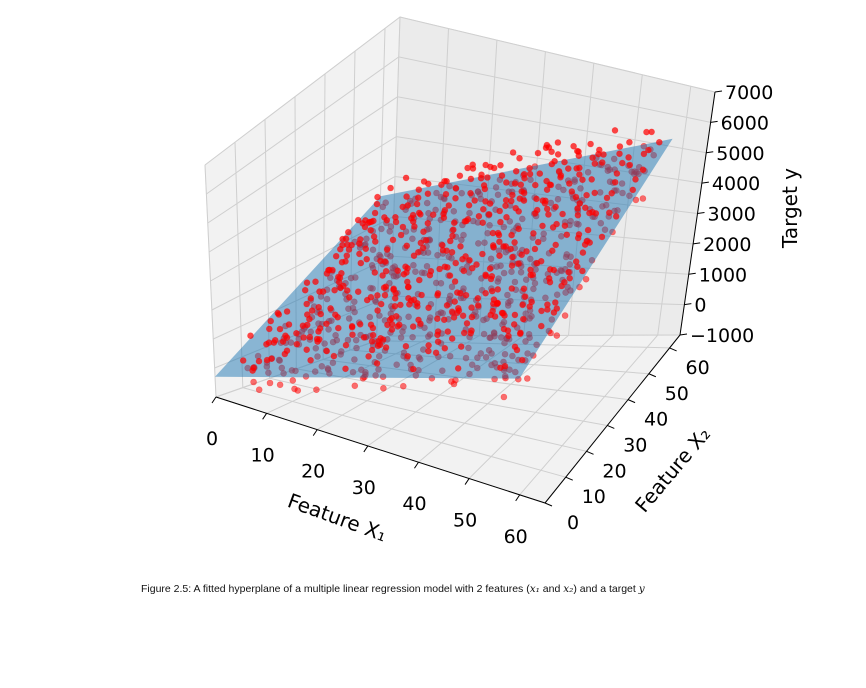 Image resolution: width=866 pixels, height=688 pixels. What do you see at coordinates (723, 275) in the screenshot?
I see `z-tick-label: 1000` at bounding box center [723, 275].